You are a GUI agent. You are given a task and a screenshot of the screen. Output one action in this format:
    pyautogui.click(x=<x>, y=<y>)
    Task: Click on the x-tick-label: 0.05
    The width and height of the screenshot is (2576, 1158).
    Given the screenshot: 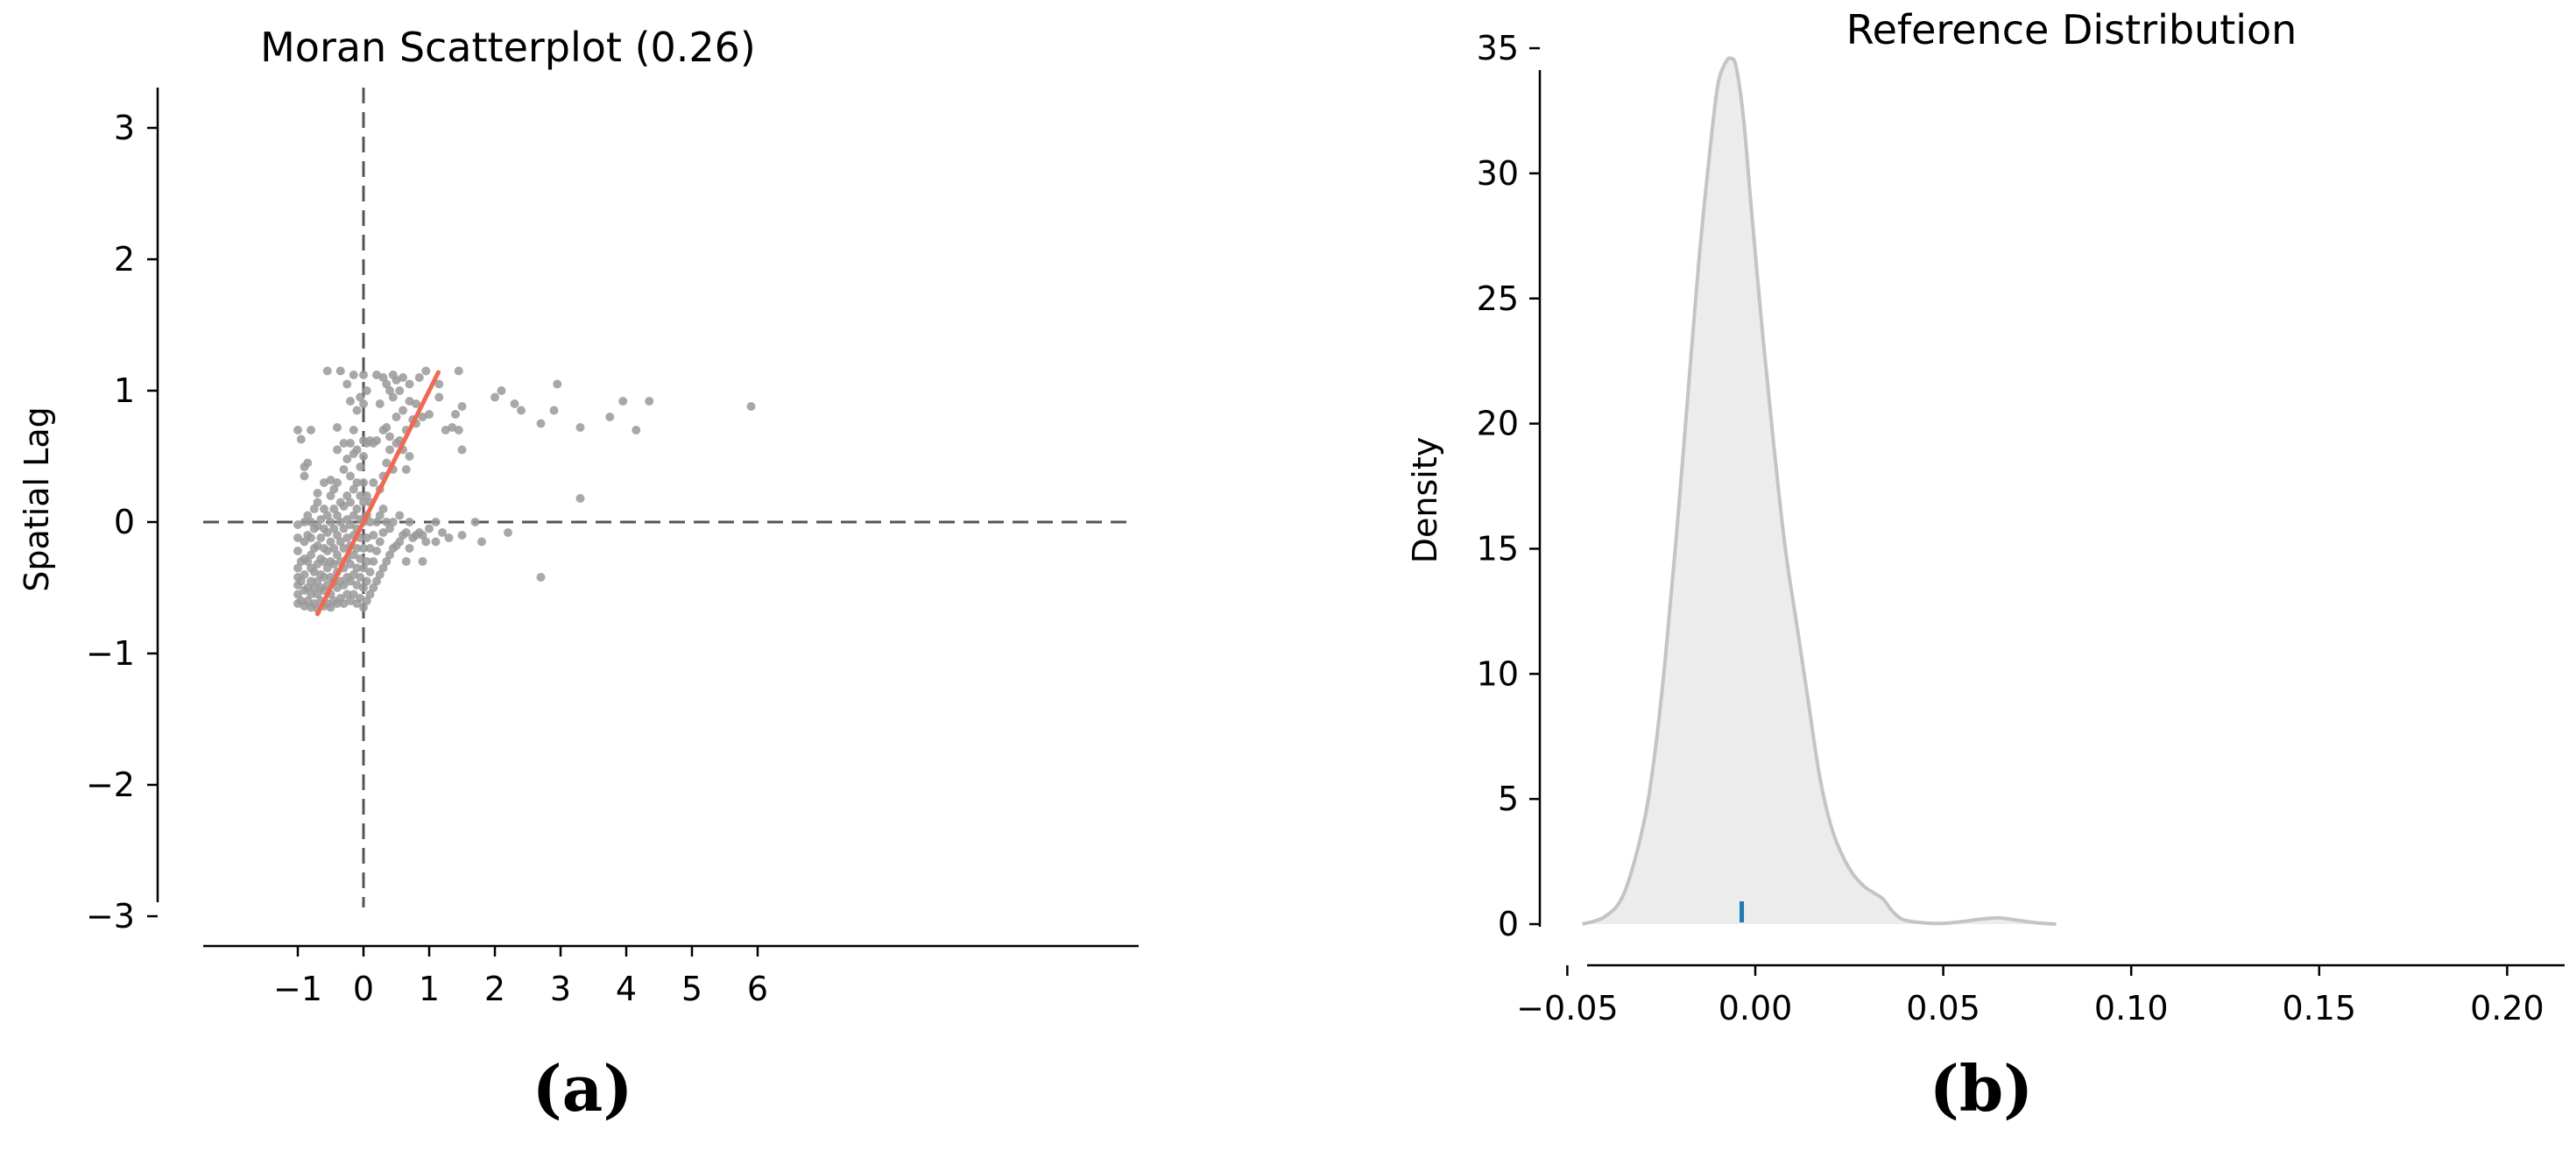 What is the action you would take?
    pyautogui.click(x=1943, y=1008)
    